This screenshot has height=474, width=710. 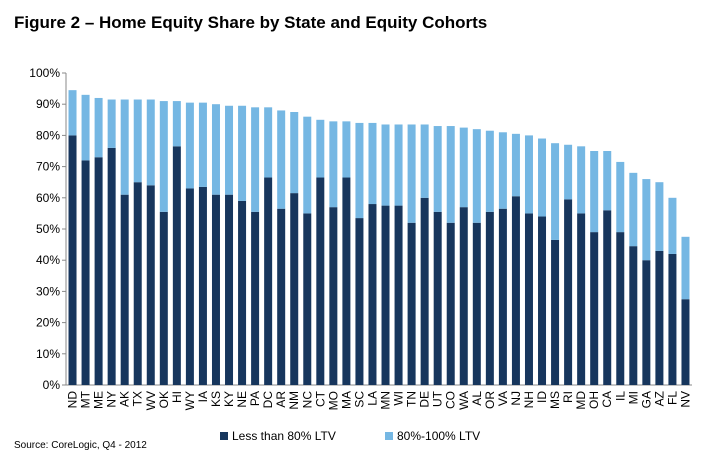 What do you see at coordinates (346, 400) in the screenshot?
I see `x-tick-label: MA` at bounding box center [346, 400].